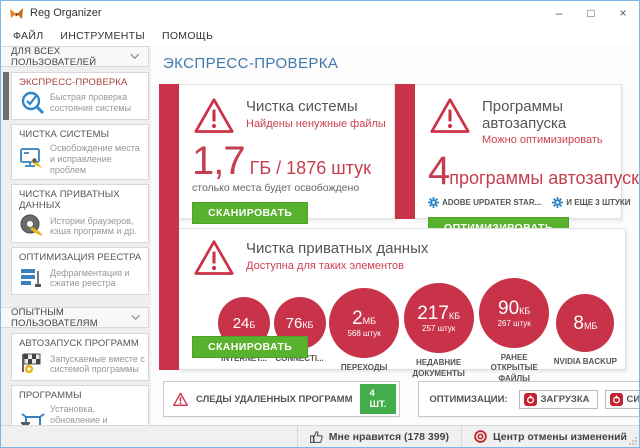 This screenshot has width=640, height=448. I want to click on magnifier-check-icon, so click(33, 103).